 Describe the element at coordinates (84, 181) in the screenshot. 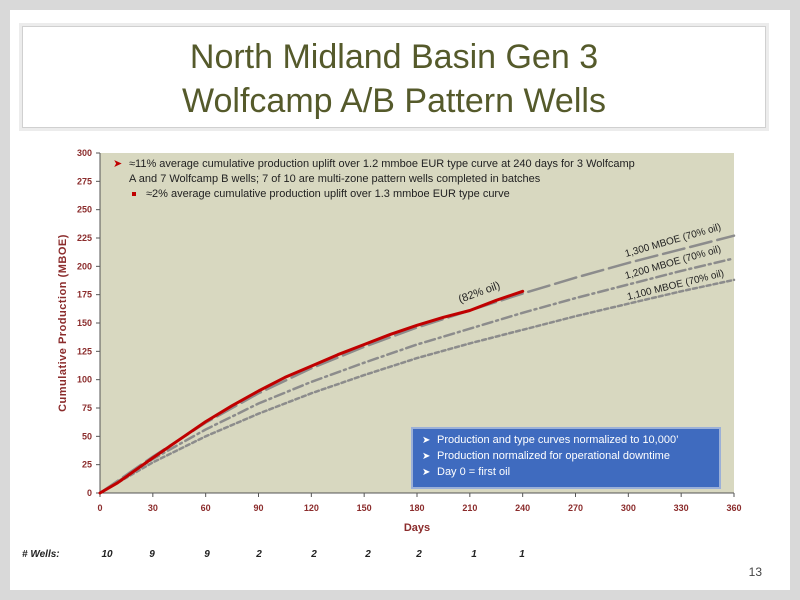

I see `y-tick-label: 275` at that location.